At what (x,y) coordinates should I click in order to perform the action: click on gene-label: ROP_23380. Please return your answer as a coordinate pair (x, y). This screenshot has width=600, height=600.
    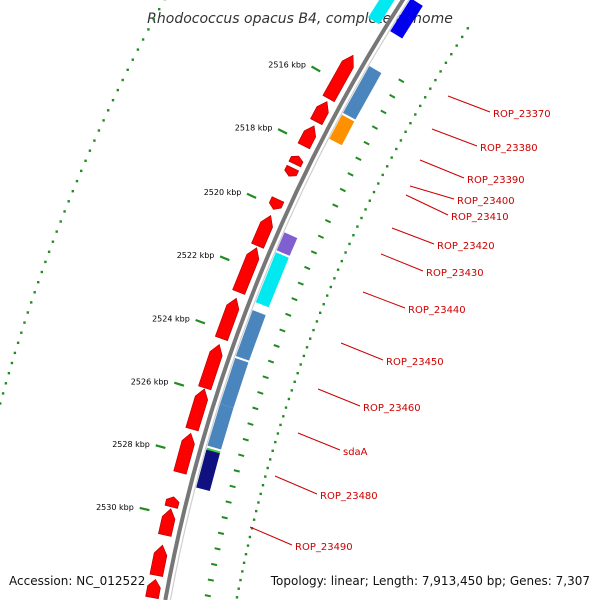
    Looking at the image, I should click on (509, 148).